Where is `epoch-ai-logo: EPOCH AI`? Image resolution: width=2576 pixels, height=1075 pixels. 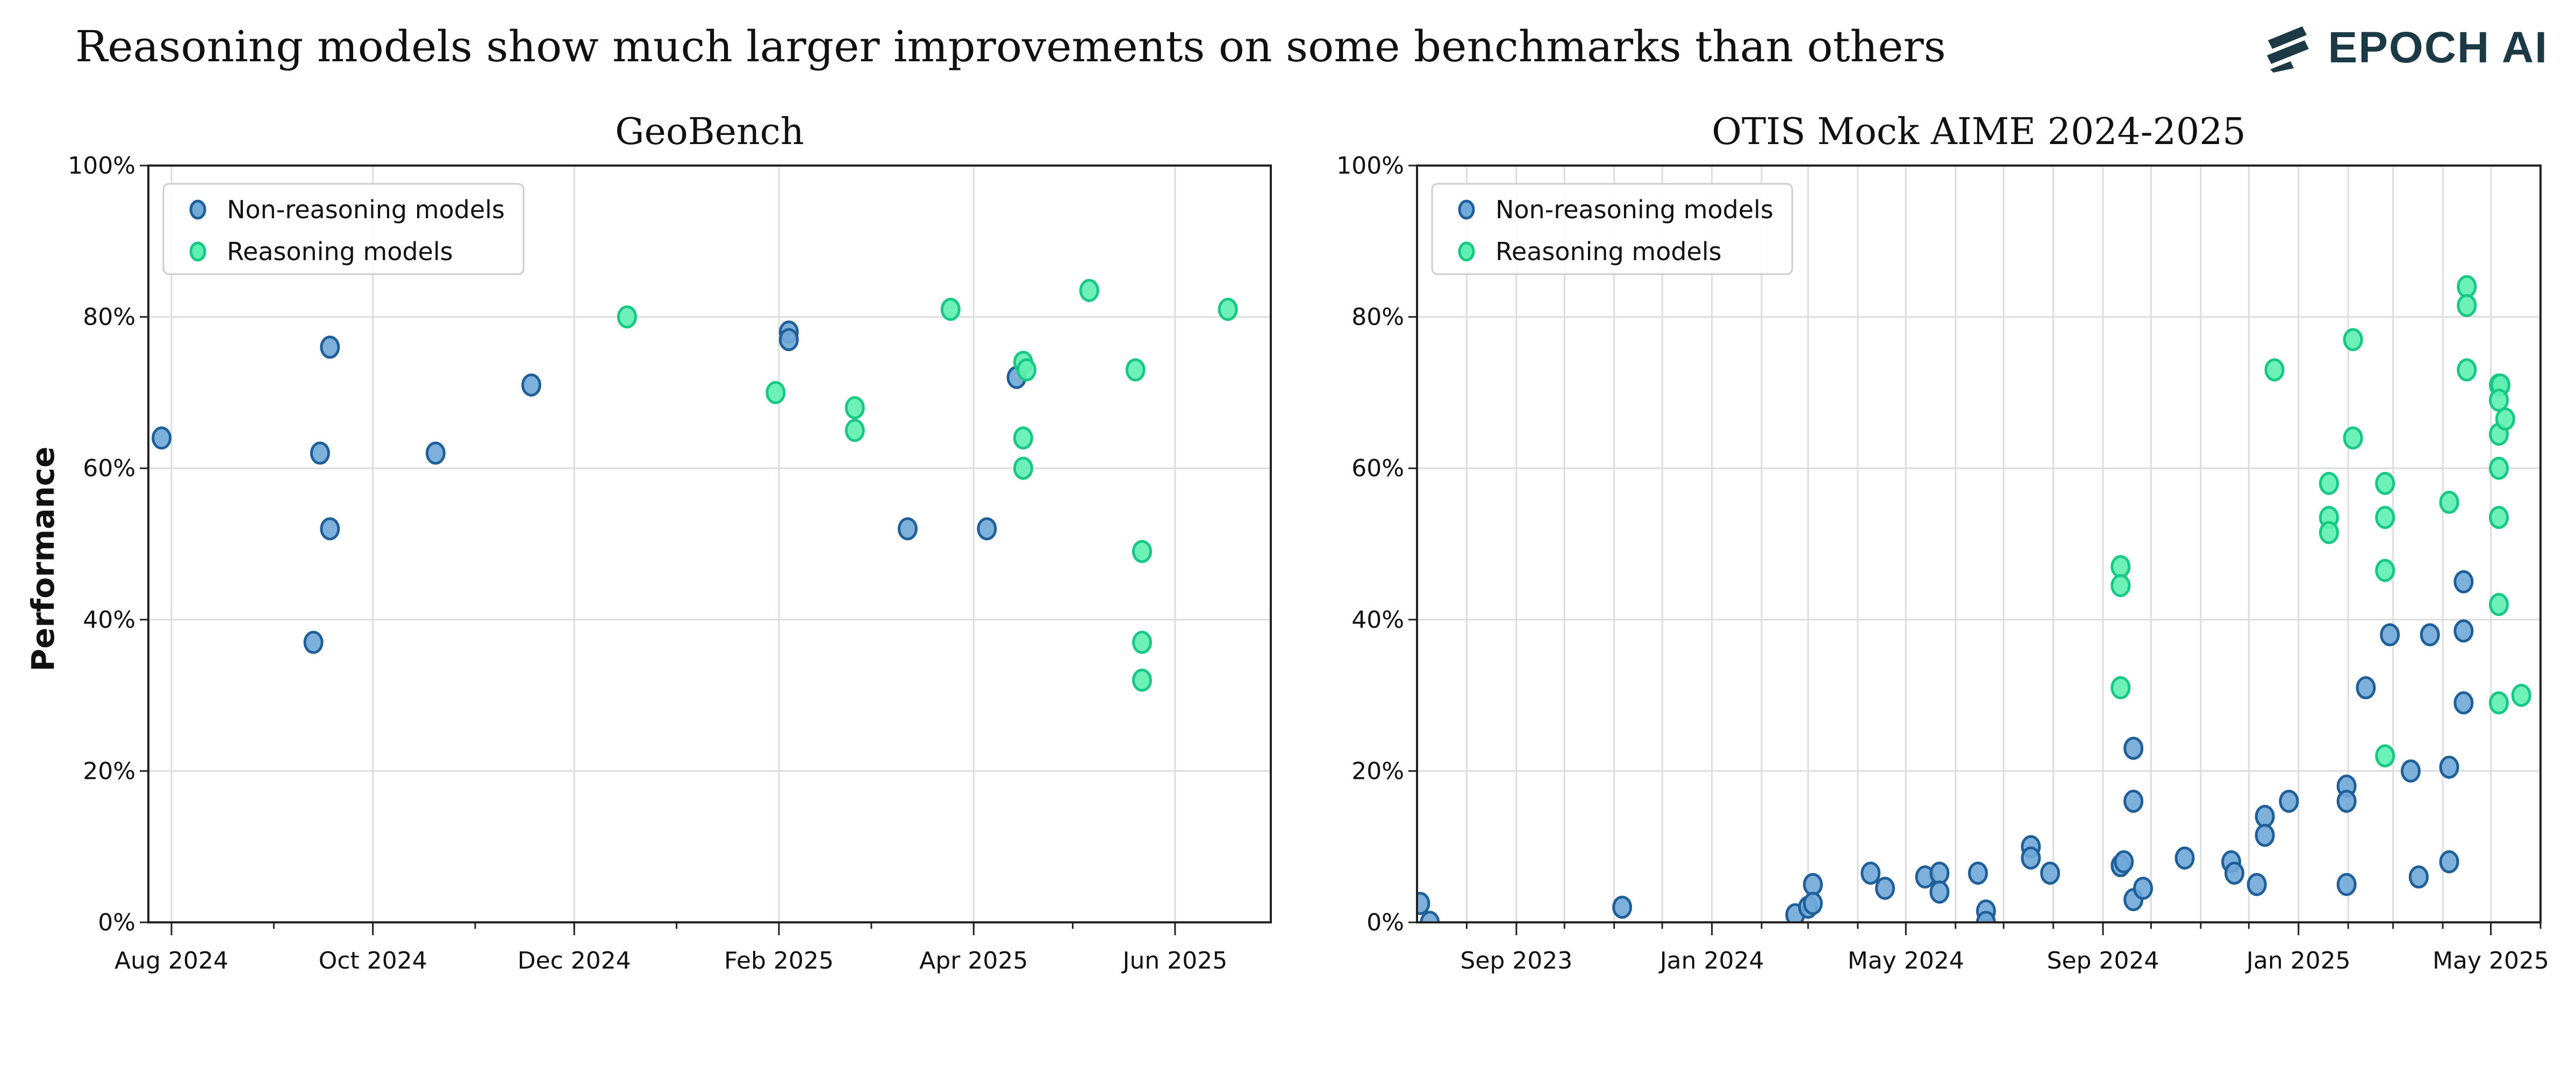
epoch-ai-logo: EPOCH AI is located at coordinates (2405, 48).